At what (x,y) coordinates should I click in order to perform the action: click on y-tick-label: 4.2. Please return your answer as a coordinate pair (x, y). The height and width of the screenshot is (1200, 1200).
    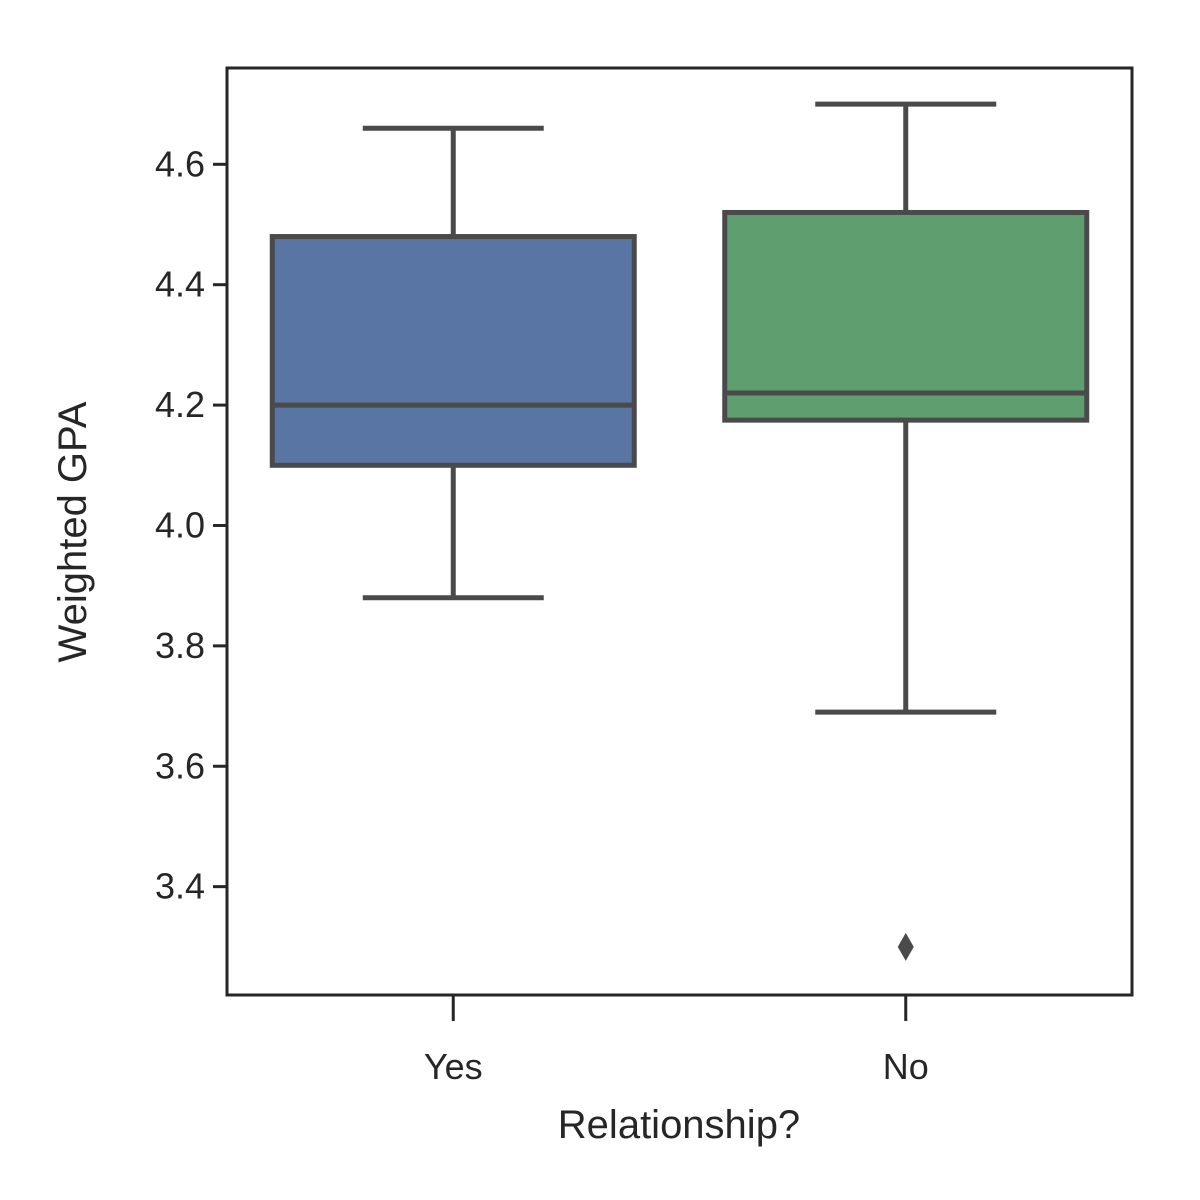
    Looking at the image, I should click on (180, 404).